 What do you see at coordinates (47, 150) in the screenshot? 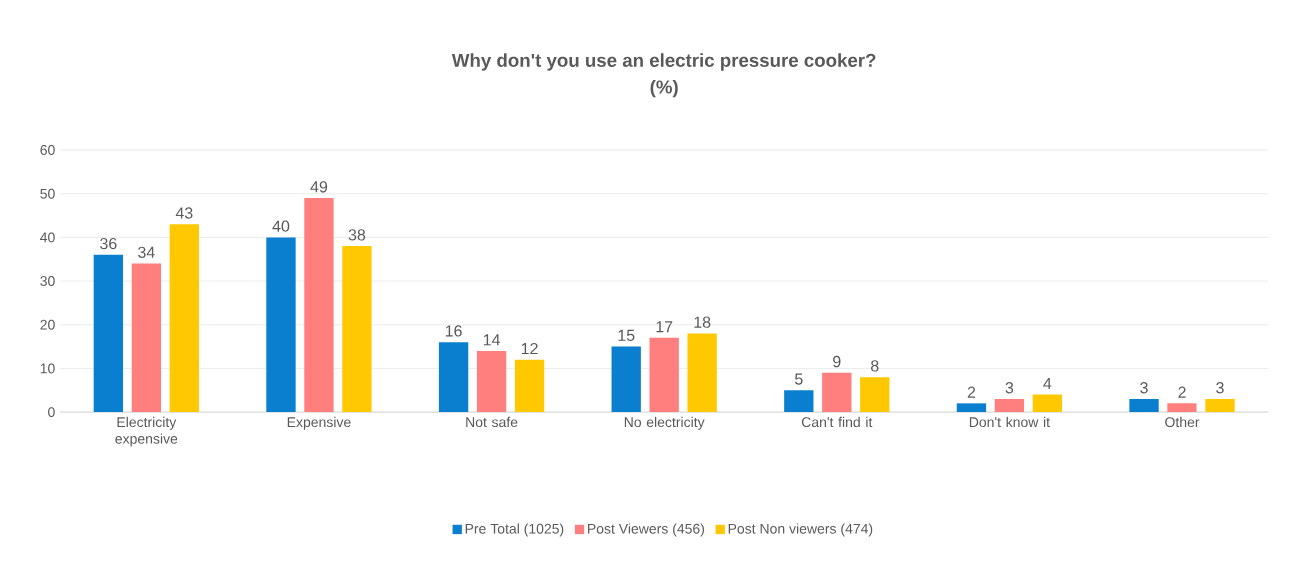
I see `y-tick-label: 60` at bounding box center [47, 150].